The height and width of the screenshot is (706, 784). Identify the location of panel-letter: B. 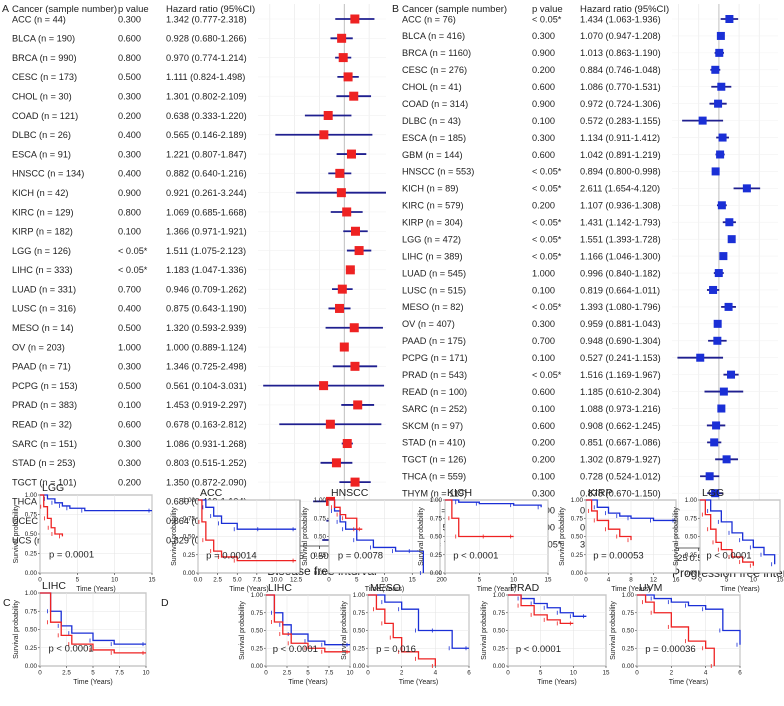
(395, 9).